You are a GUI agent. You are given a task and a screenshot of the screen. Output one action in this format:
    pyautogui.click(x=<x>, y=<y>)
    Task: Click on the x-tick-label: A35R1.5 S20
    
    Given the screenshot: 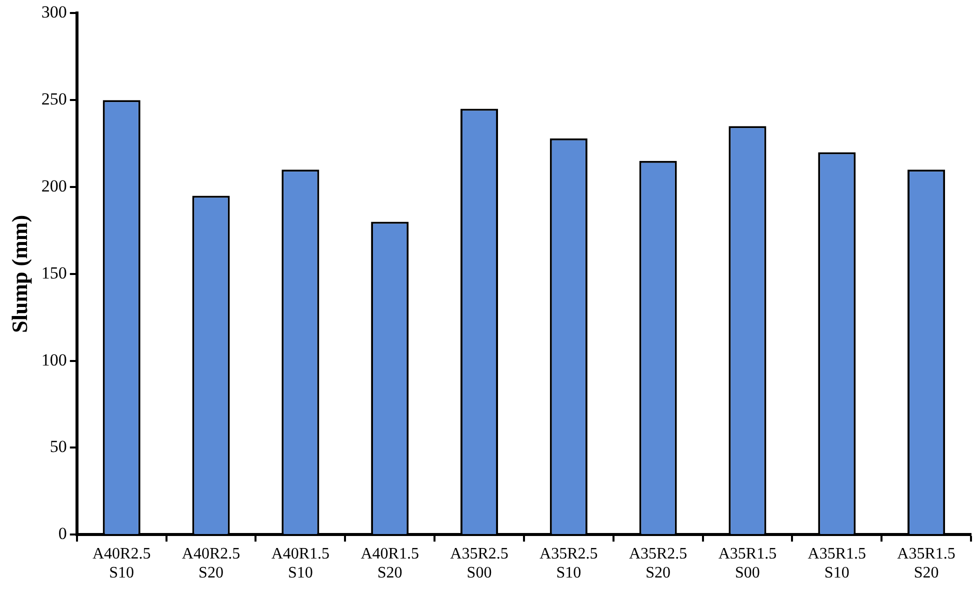 What is the action you would take?
    pyautogui.click(x=926, y=563)
    